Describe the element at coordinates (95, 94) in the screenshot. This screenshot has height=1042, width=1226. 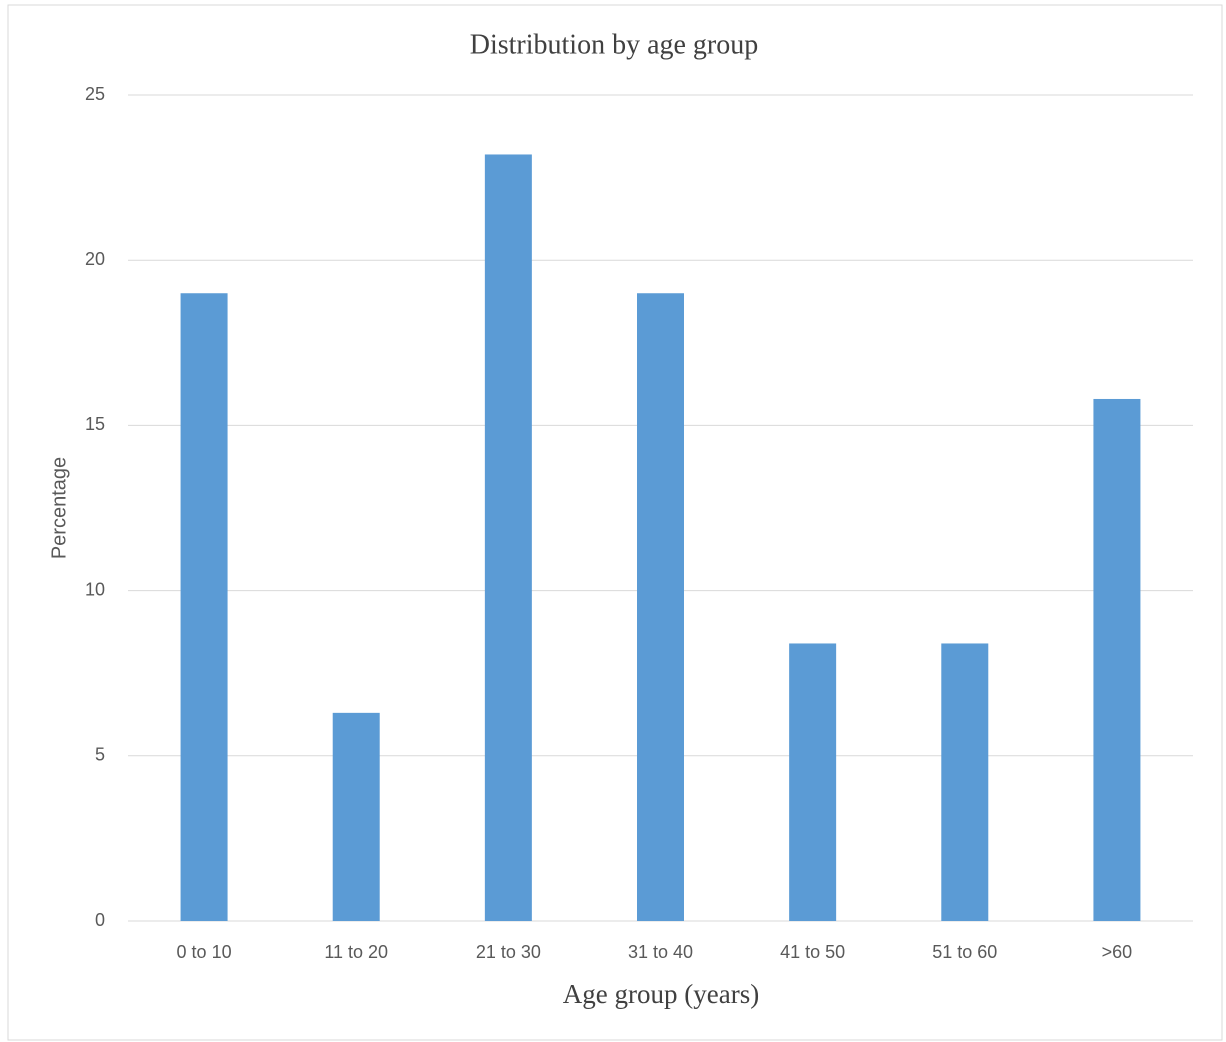
I see `y-tick-label: 25` at that location.